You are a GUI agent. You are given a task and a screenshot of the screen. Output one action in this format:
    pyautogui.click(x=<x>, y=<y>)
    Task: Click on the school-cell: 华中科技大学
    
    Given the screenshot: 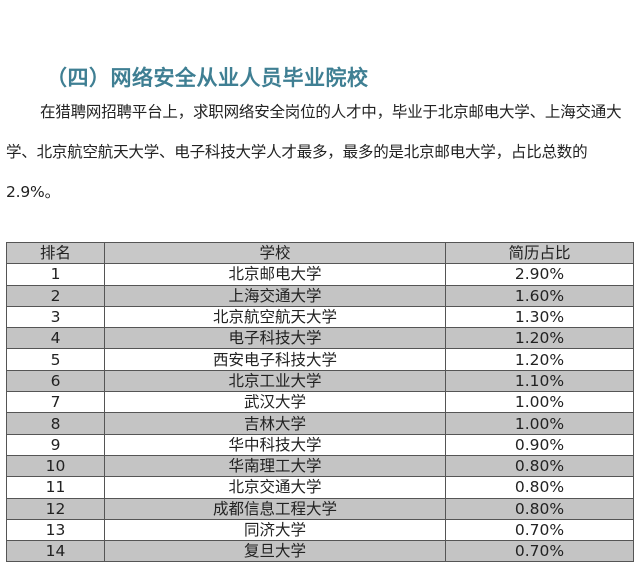 What is the action you would take?
    pyautogui.click(x=275, y=444)
    